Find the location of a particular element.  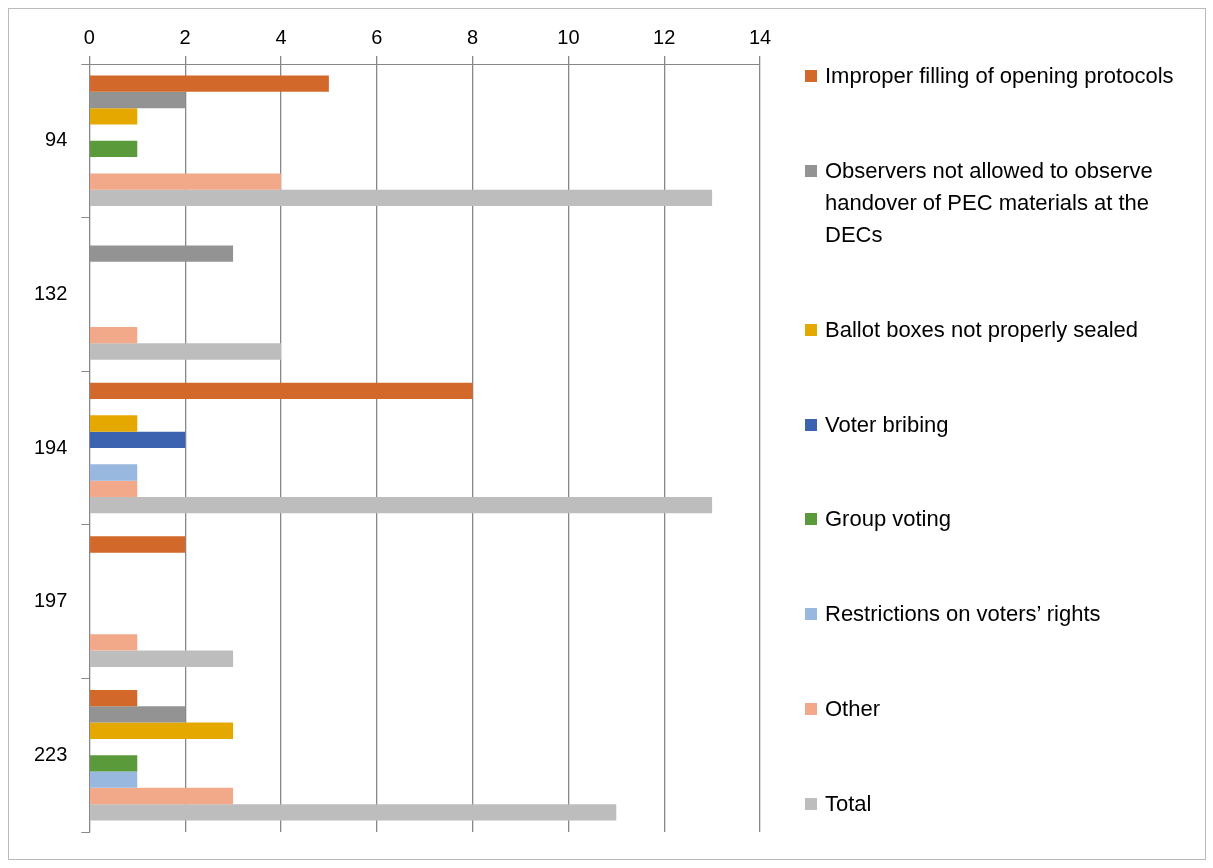

y-tick-label: 197 is located at coordinates (50, 600).